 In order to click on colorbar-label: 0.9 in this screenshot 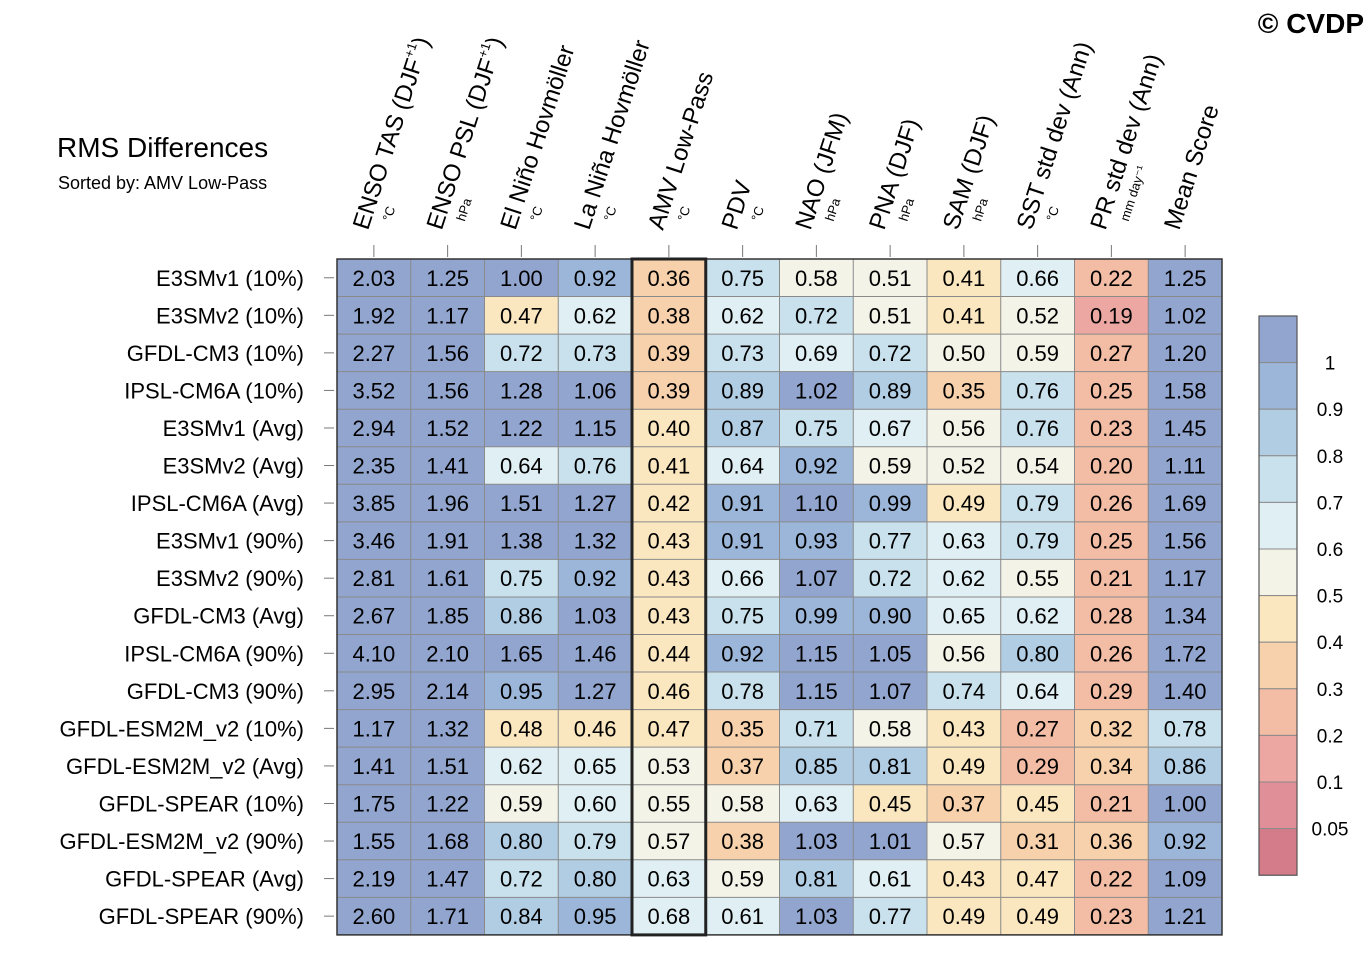, I will do `click(1330, 410)`.